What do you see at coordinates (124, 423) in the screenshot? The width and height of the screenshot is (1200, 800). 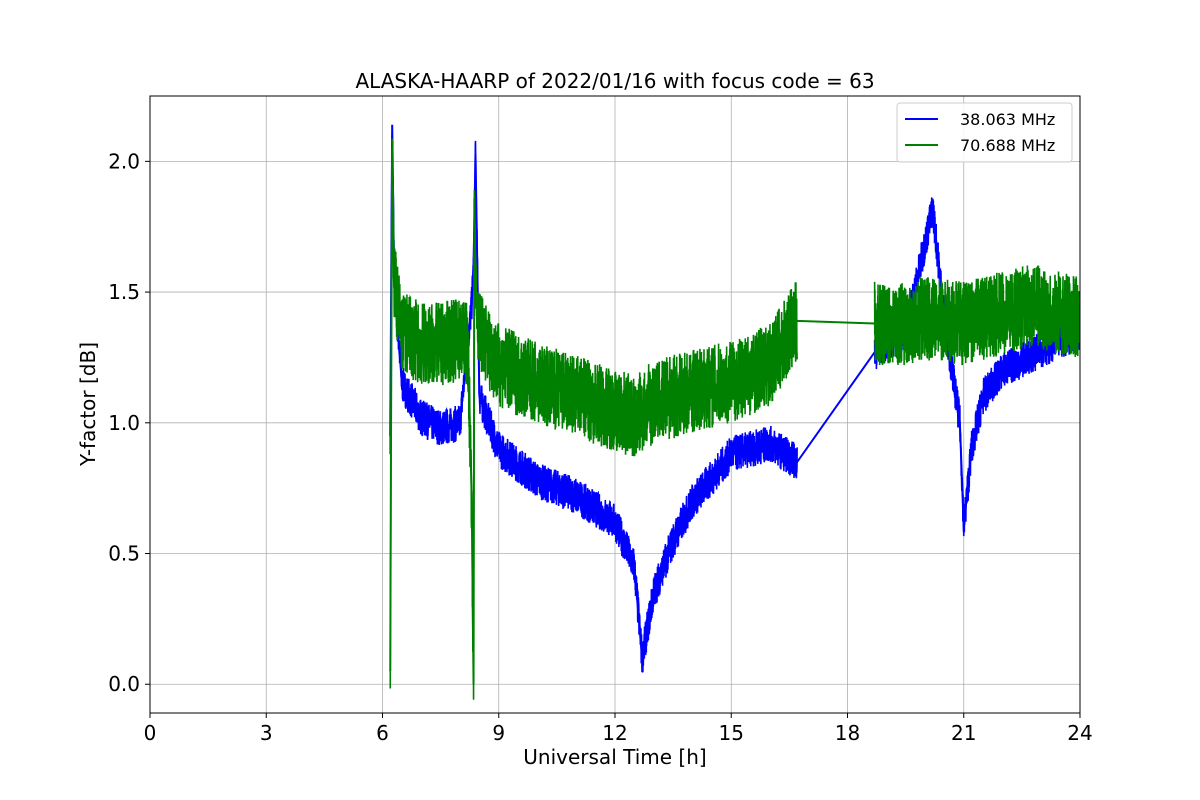 I see `y-tick-label: 1.0` at bounding box center [124, 423].